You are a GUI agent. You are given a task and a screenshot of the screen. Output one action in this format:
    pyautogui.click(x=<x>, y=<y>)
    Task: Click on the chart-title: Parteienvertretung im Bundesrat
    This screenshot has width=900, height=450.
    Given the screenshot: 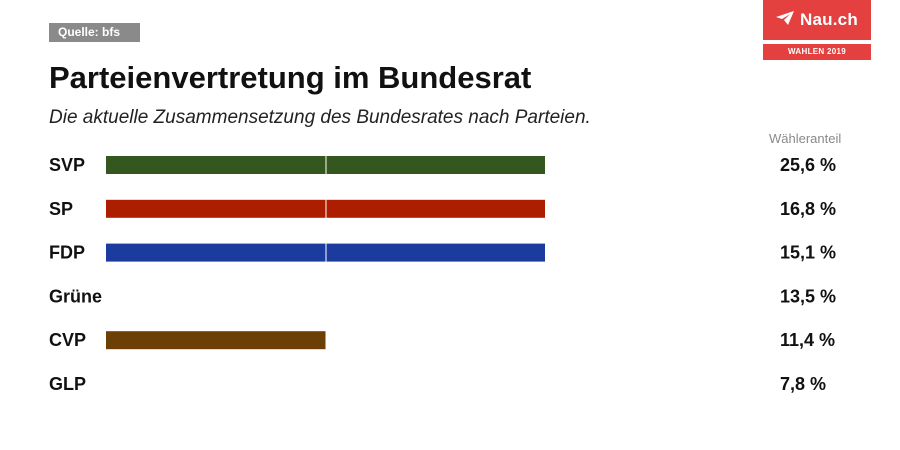 What is the action you would take?
    pyautogui.click(x=290, y=77)
    